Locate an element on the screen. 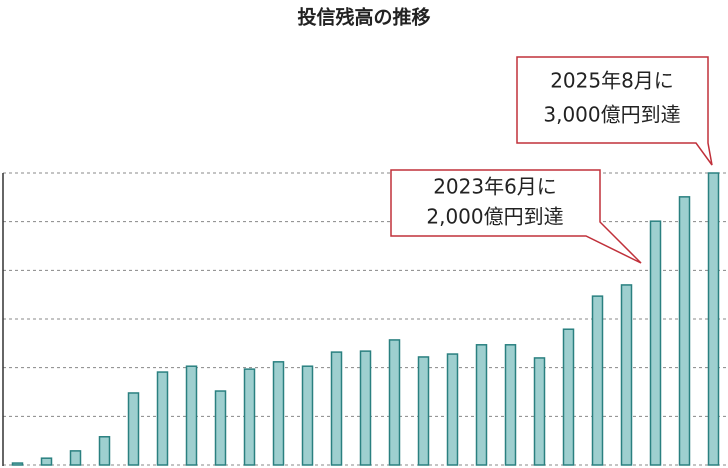  annotation-text: 2023年6月に is located at coordinates (495, 187).